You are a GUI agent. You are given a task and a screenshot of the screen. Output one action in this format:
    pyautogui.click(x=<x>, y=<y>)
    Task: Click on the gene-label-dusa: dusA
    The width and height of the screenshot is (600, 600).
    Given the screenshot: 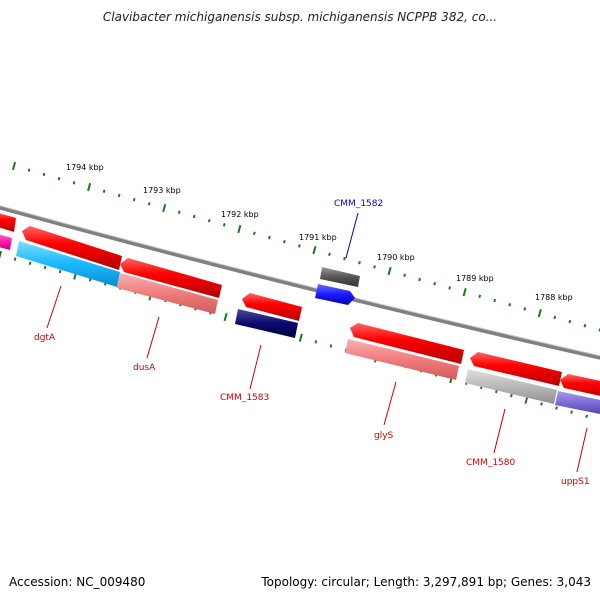 What is the action you would take?
    pyautogui.click(x=144, y=368)
    